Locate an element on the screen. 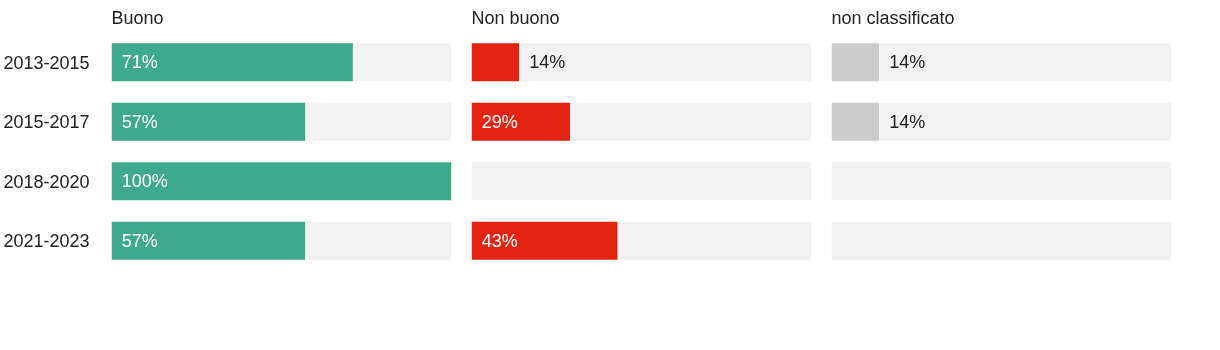  y-tick-label: 2015-2017 is located at coordinates (46, 122).